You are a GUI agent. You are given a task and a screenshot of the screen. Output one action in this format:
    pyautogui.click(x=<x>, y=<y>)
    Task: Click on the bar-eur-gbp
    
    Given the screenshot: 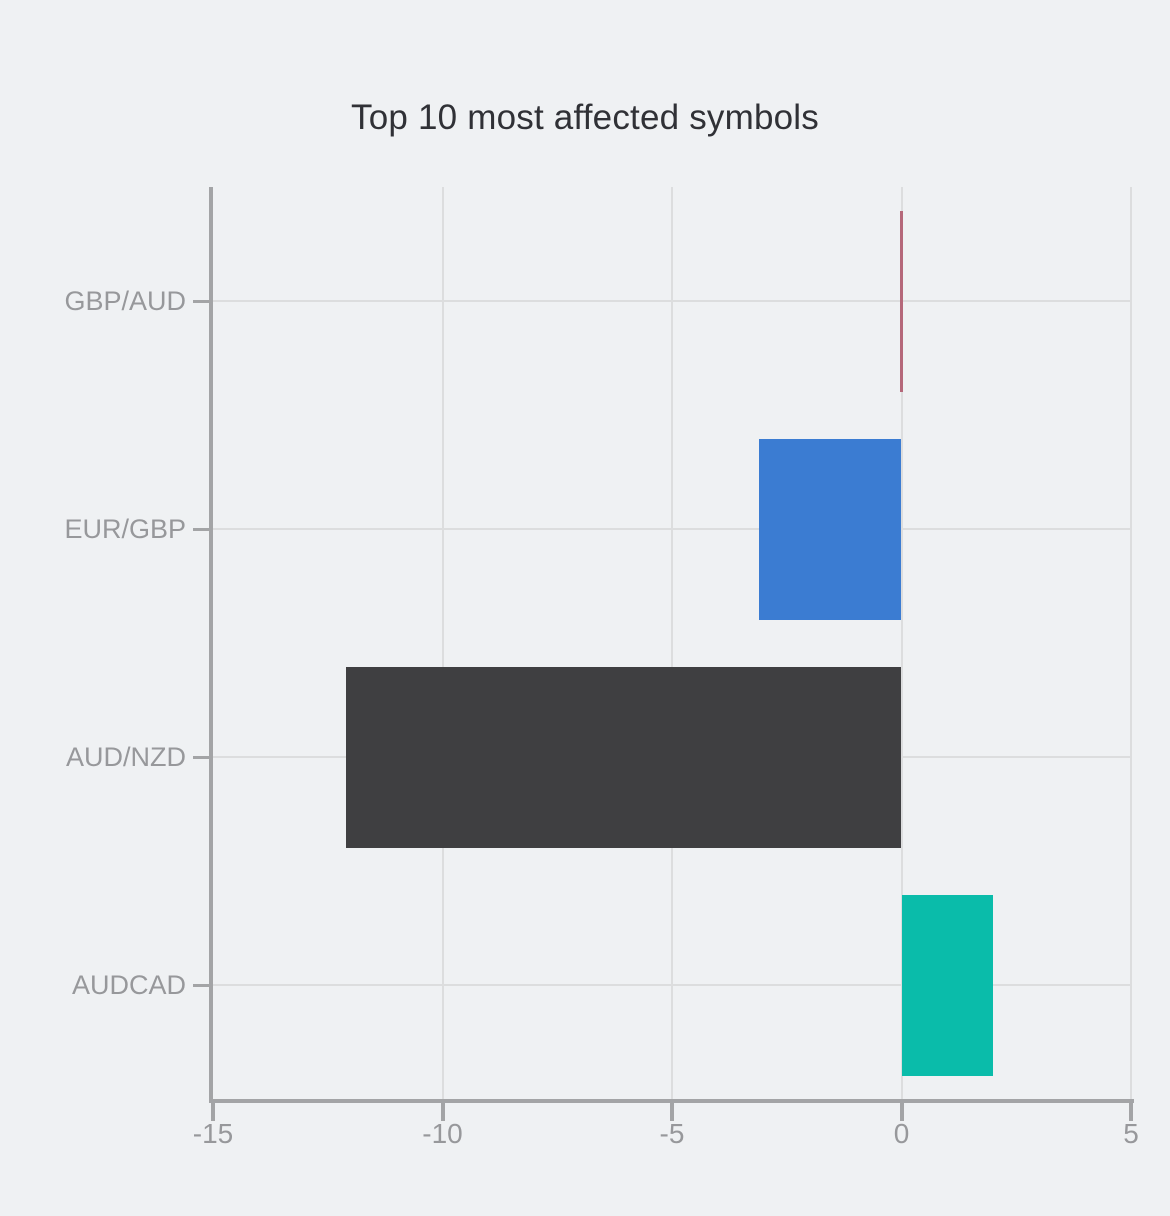 What is the action you would take?
    pyautogui.click(x=830, y=529)
    